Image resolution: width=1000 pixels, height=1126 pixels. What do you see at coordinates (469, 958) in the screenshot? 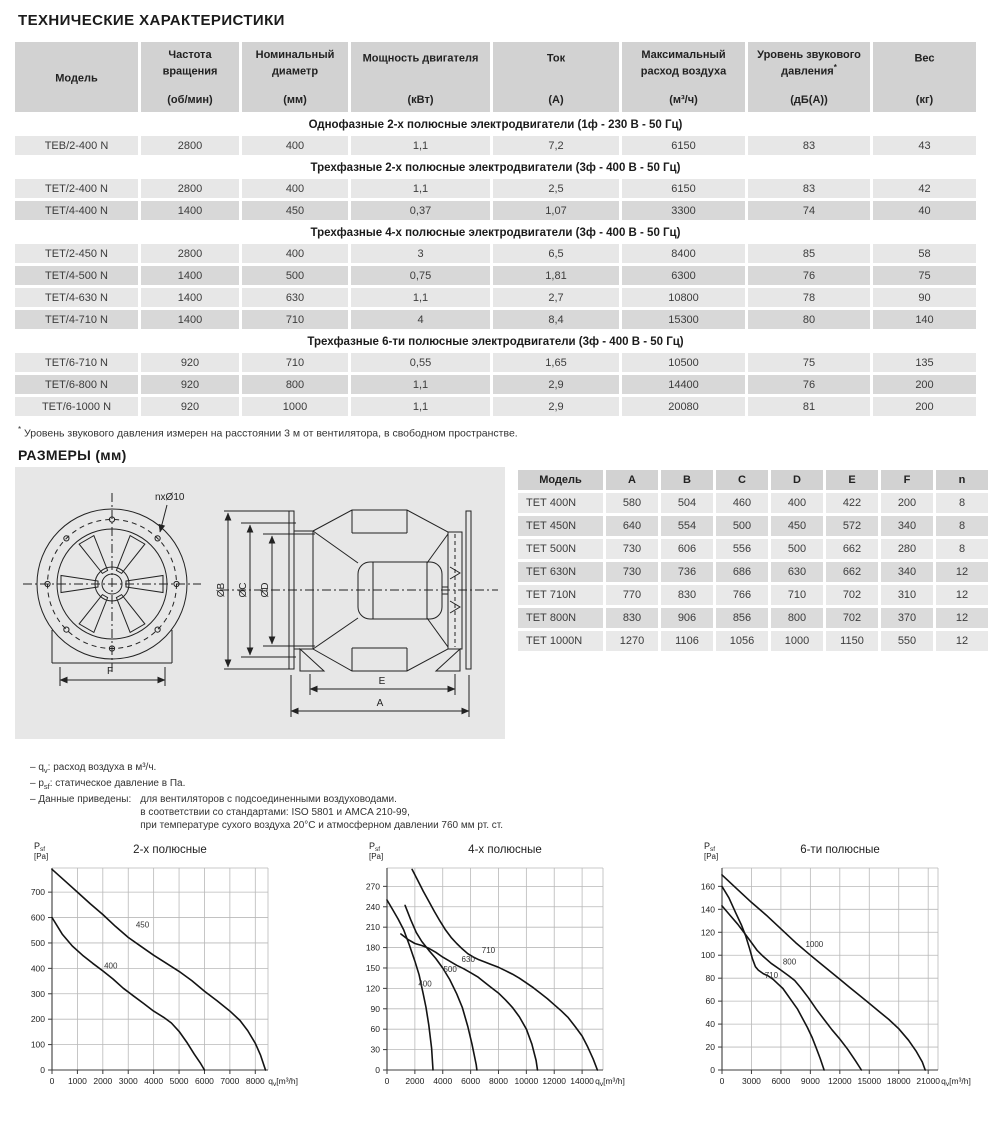
I see `curve-label-630: 630` at bounding box center [469, 958].